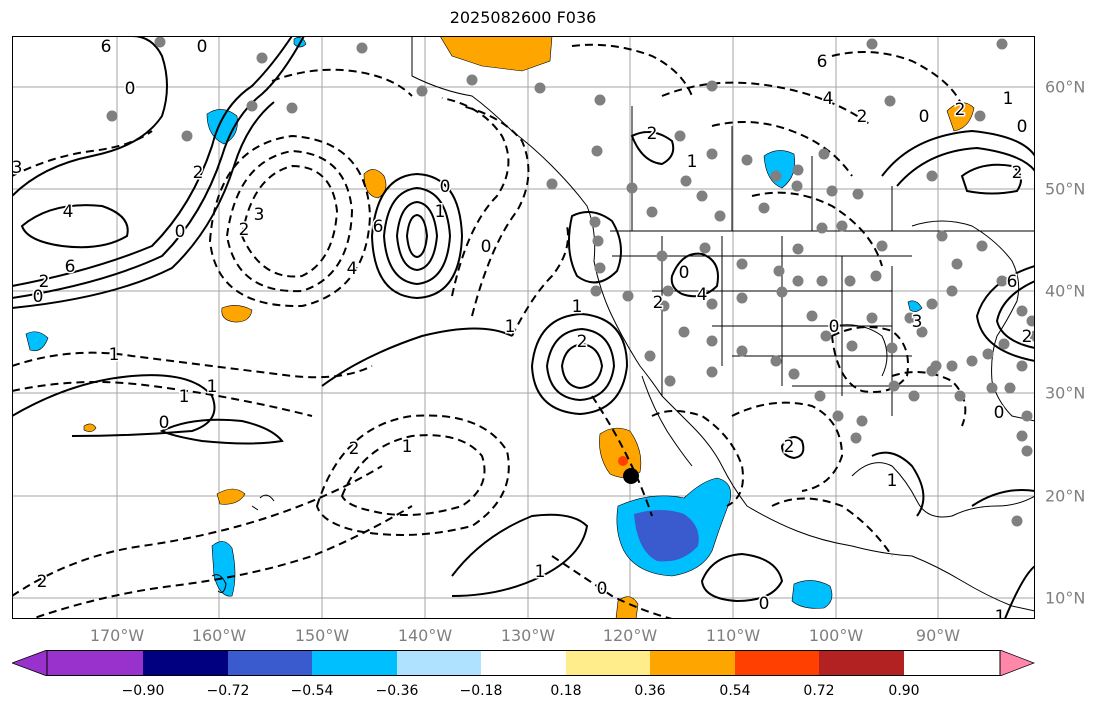  Describe the element at coordinates (375, 184) in the screenshot. I see `shade-positive-gulf` at that location.